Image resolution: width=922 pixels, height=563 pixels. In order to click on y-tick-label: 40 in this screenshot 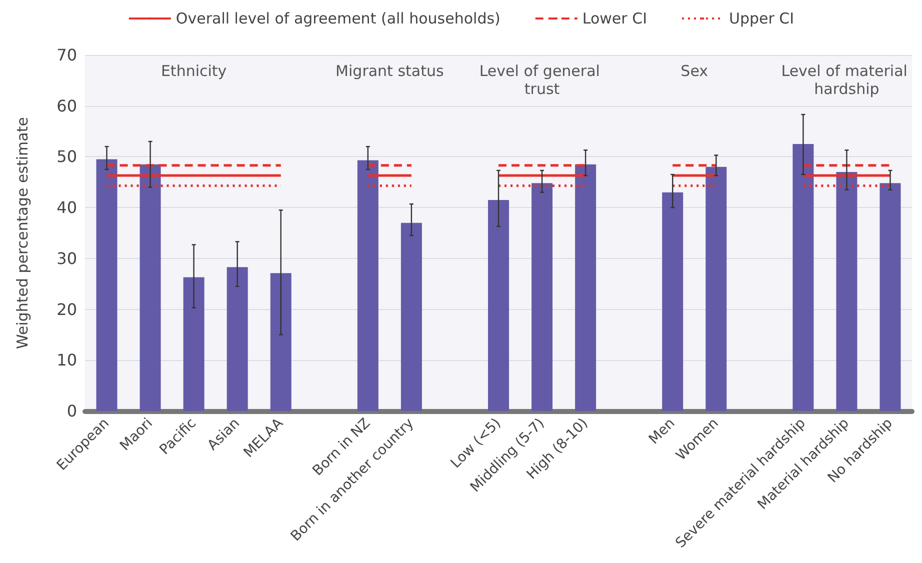, I will do `click(66, 208)`.